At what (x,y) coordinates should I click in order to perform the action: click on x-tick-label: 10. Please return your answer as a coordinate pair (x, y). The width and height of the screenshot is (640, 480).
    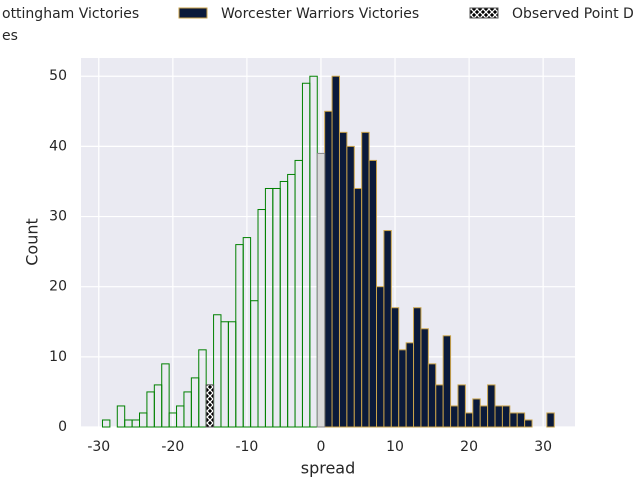
    Looking at the image, I should click on (395, 447).